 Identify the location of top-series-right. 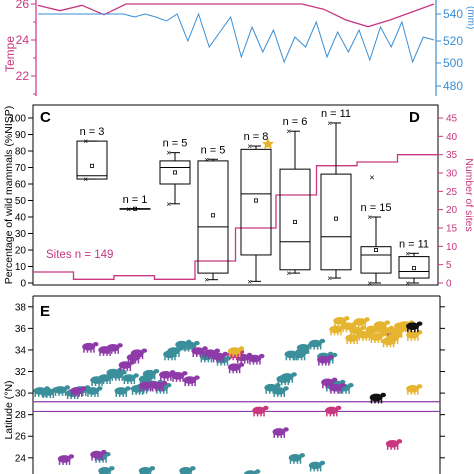
(236, 38).